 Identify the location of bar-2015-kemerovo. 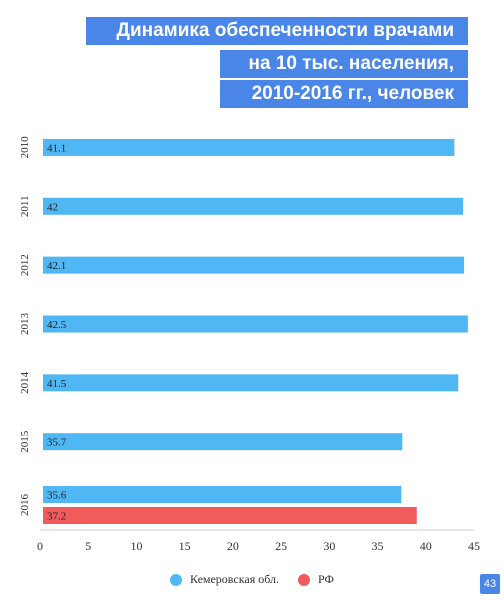
(223, 442).